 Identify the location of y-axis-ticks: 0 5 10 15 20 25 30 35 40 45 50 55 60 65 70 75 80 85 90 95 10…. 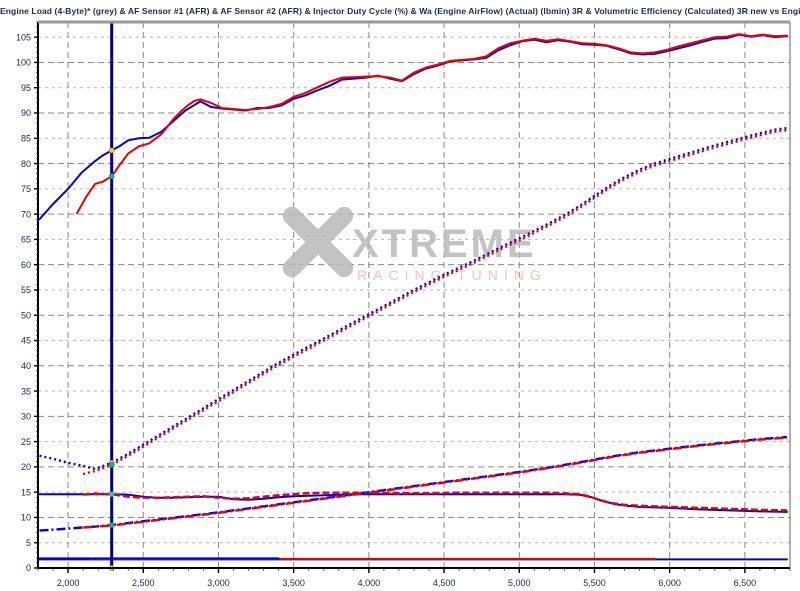
(27, 297).